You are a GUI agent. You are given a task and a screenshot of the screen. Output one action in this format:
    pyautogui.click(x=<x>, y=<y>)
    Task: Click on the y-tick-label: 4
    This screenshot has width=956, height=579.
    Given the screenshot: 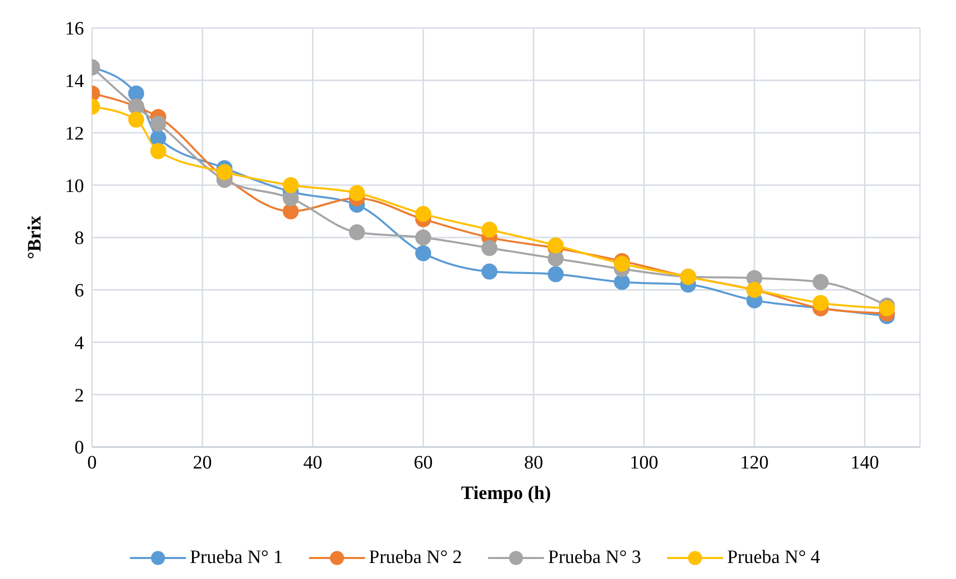 What is the action you would take?
    pyautogui.click(x=79, y=343)
    